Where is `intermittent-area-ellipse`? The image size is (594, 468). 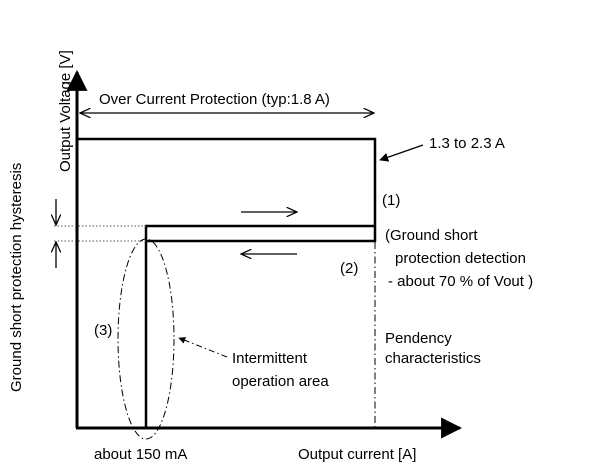 intermittent-area-ellipse is located at coordinates (146, 339).